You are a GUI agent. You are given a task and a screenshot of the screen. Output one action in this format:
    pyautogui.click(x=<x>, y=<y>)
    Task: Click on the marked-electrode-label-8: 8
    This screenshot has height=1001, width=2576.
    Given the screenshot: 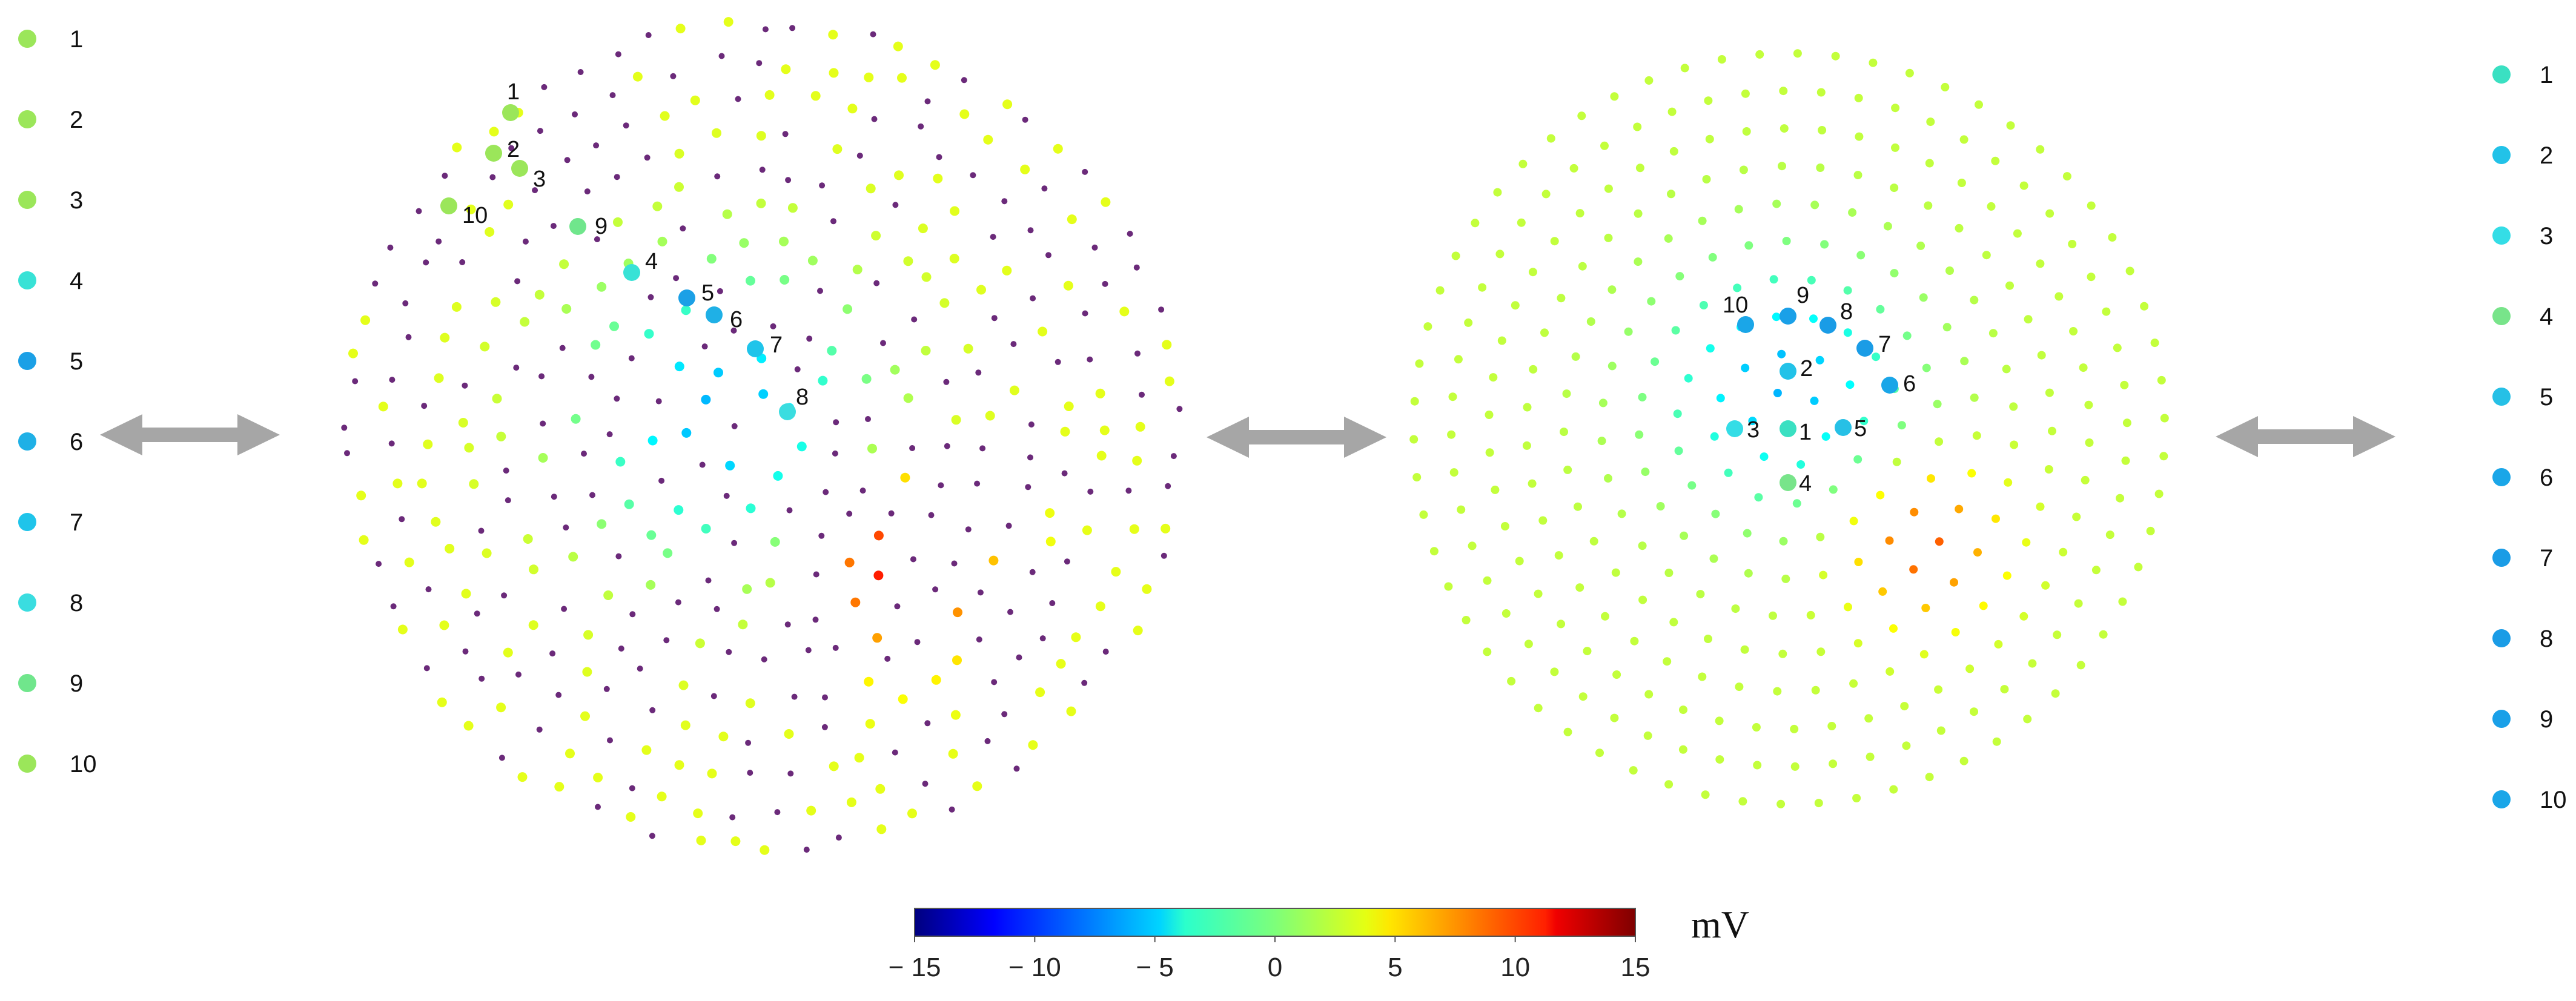 What is the action you would take?
    pyautogui.click(x=1846, y=312)
    